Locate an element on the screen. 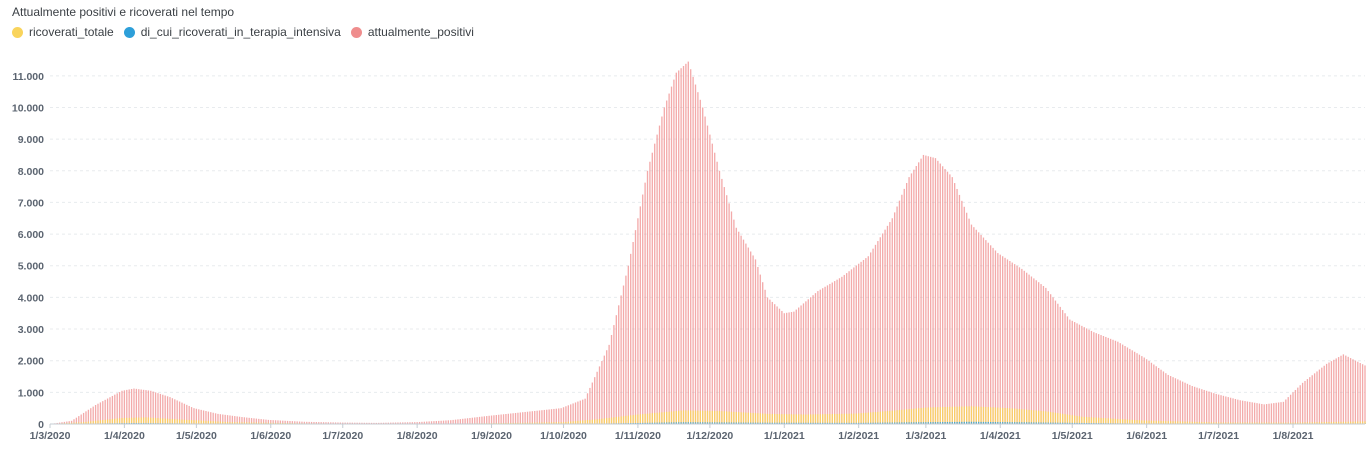 The width and height of the screenshot is (1368, 454). legend-dot-terapia-intensiva is located at coordinates (129, 32).